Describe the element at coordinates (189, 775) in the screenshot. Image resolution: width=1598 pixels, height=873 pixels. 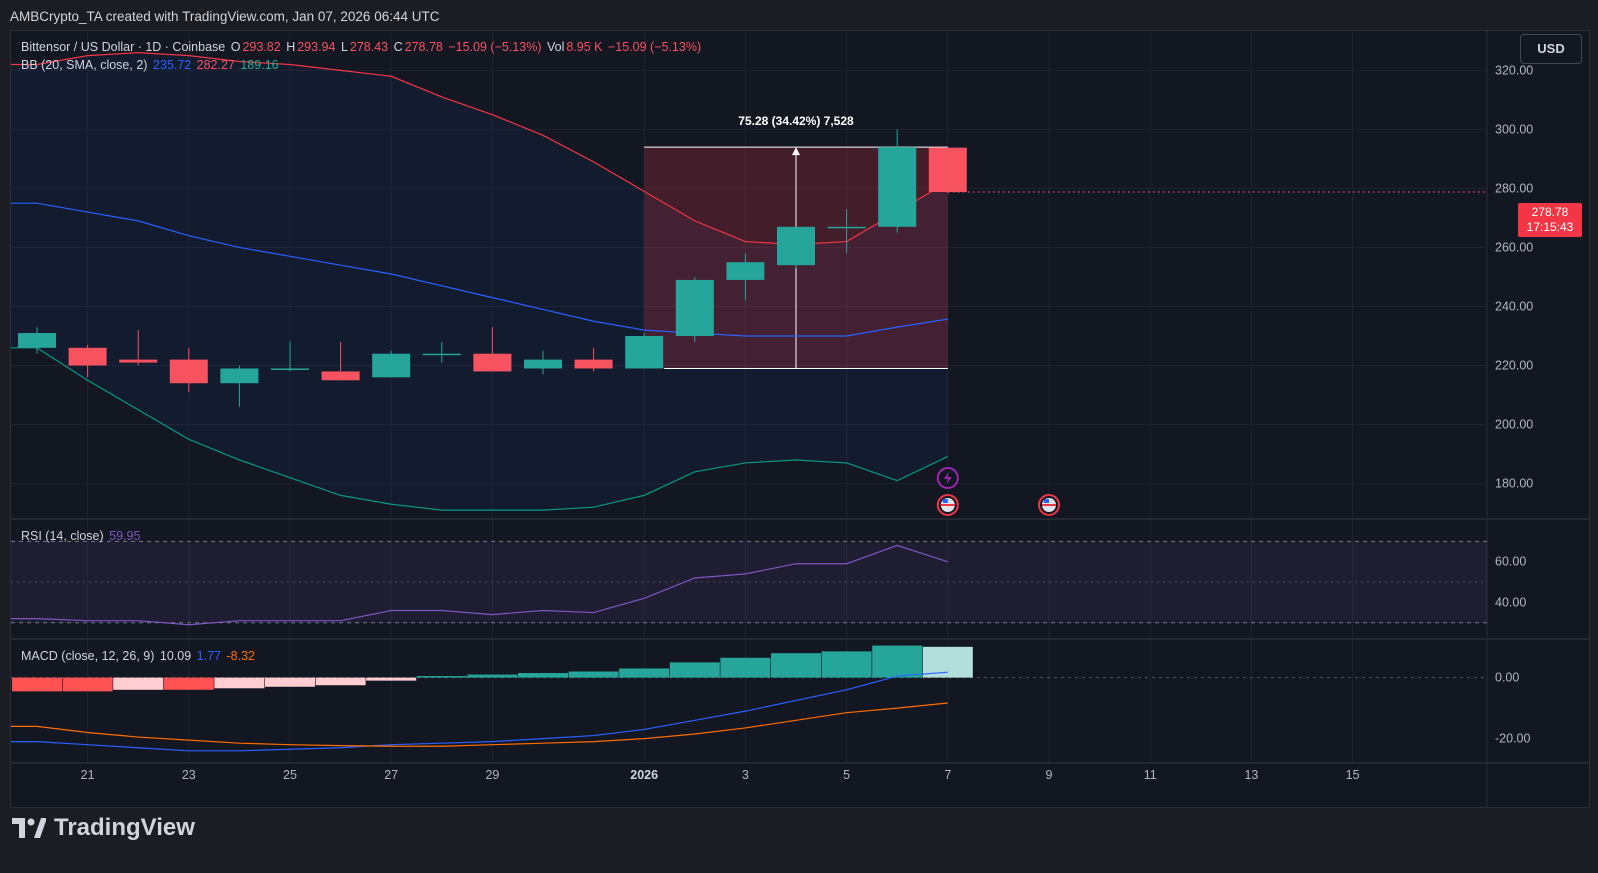
I see `time-axis-label: 23` at that location.